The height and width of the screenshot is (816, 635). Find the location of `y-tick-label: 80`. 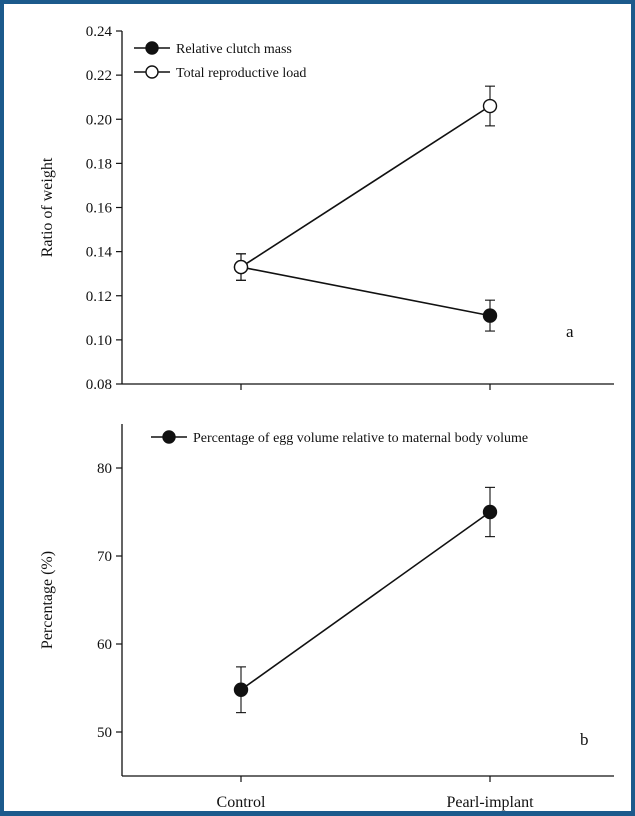

y-tick-label: 80 is located at coordinates (104, 469).